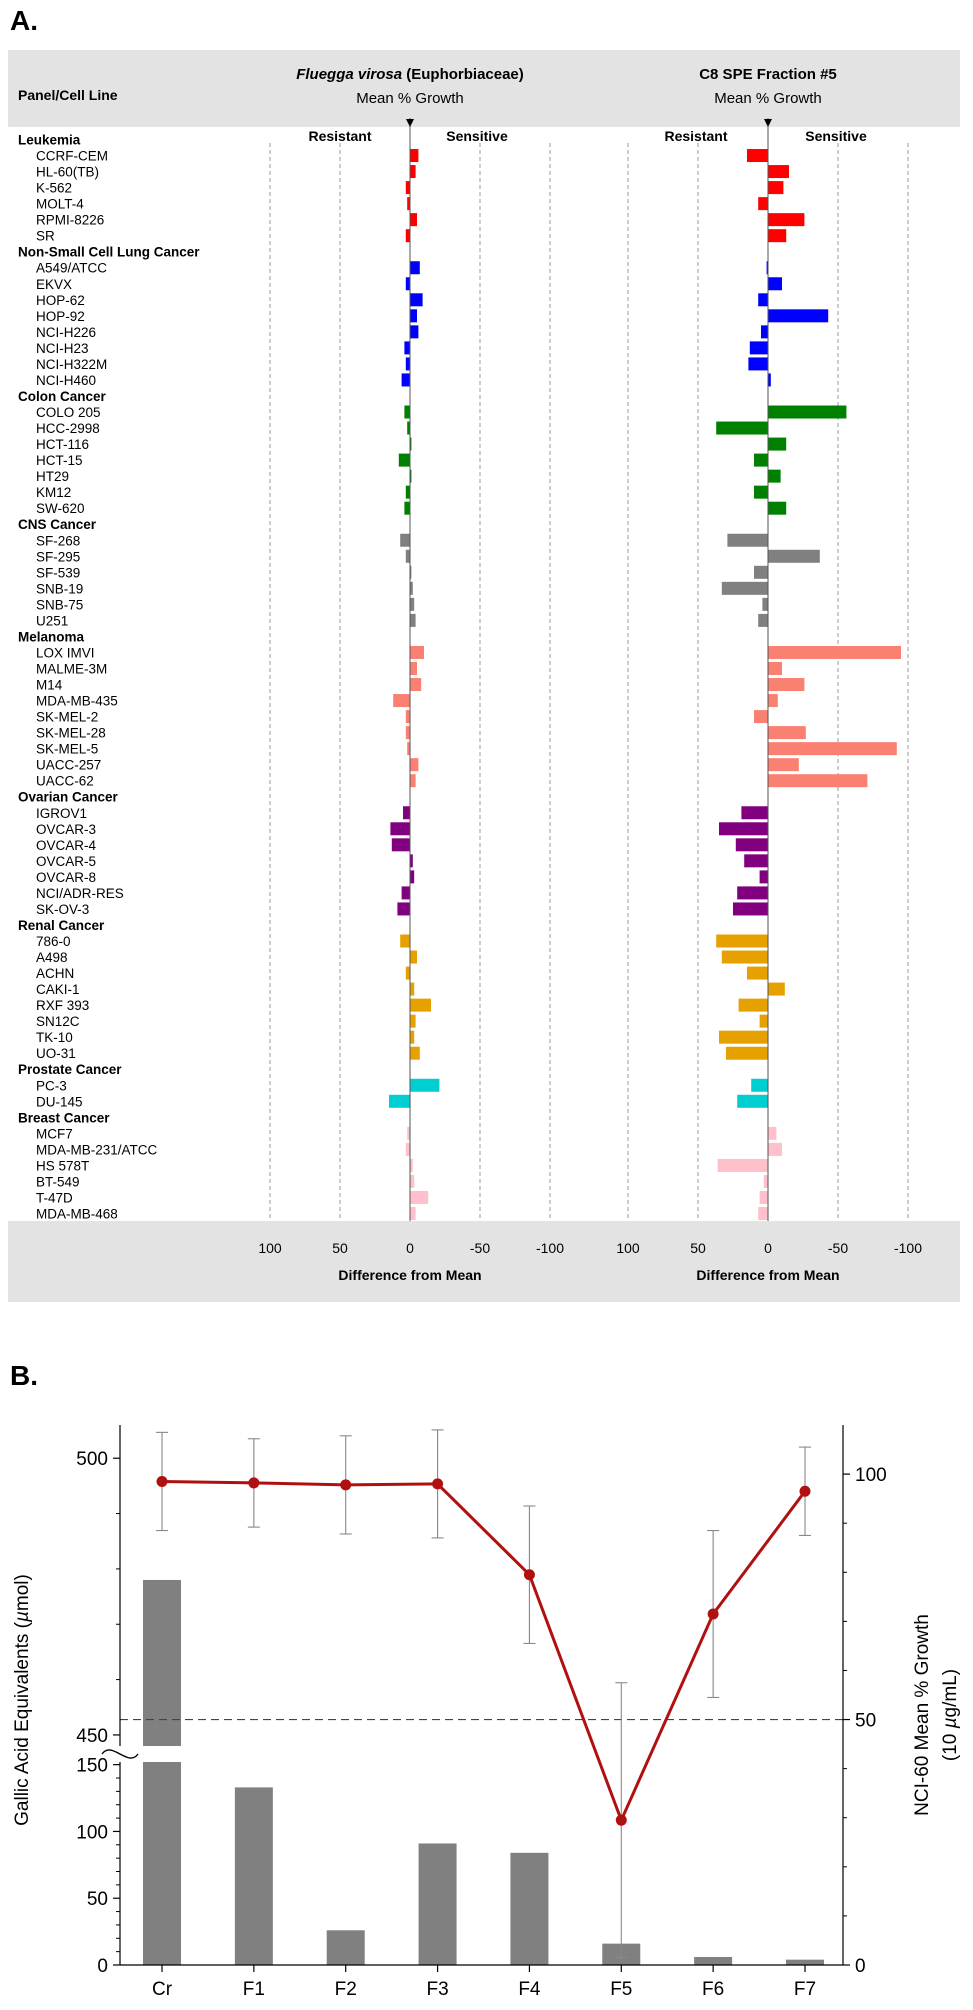 This screenshot has height=2010, width=973. I want to click on panel-group-label: Renal Cancer, so click(61, 925).